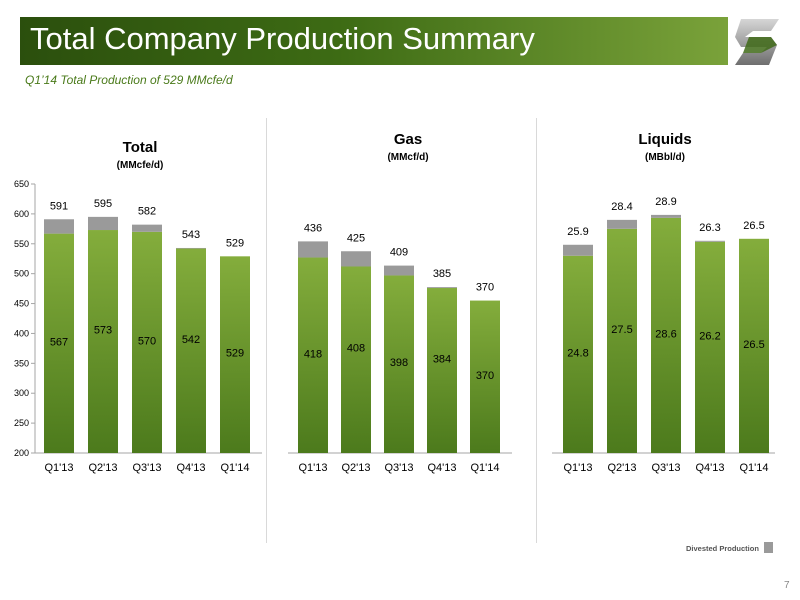  I want to click on y-tick-label-350: 350, so click(21, 363).